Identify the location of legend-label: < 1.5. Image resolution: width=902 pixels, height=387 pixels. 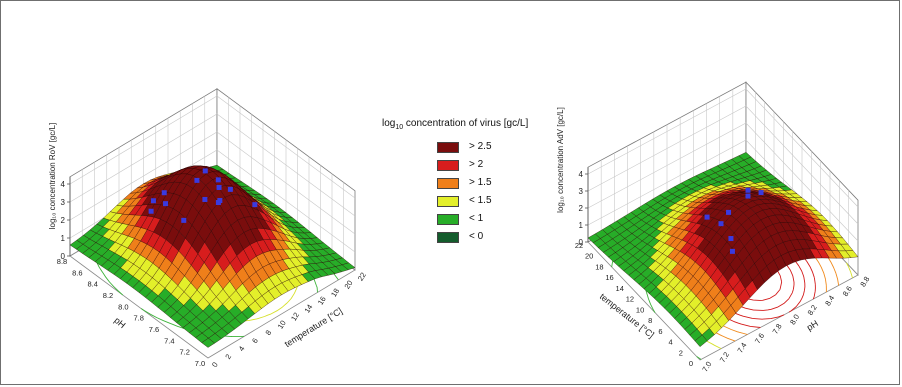
(480, 200).